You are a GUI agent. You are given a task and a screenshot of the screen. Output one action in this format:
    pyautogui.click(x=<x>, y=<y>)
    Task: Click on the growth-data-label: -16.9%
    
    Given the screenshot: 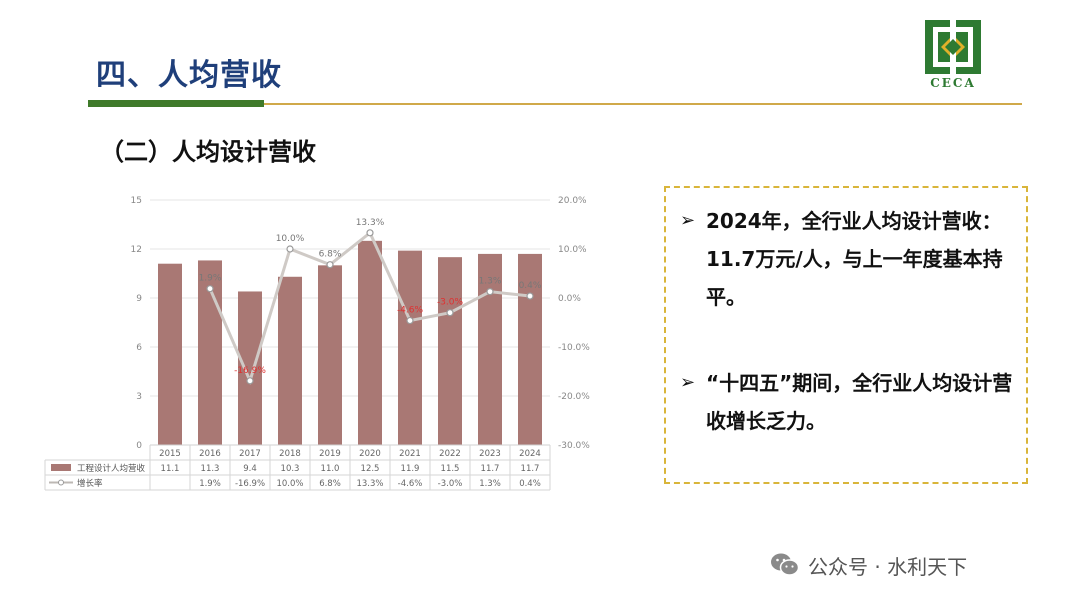 What is the action you would take?
    pyautogui.click(x=250, y=371)
    